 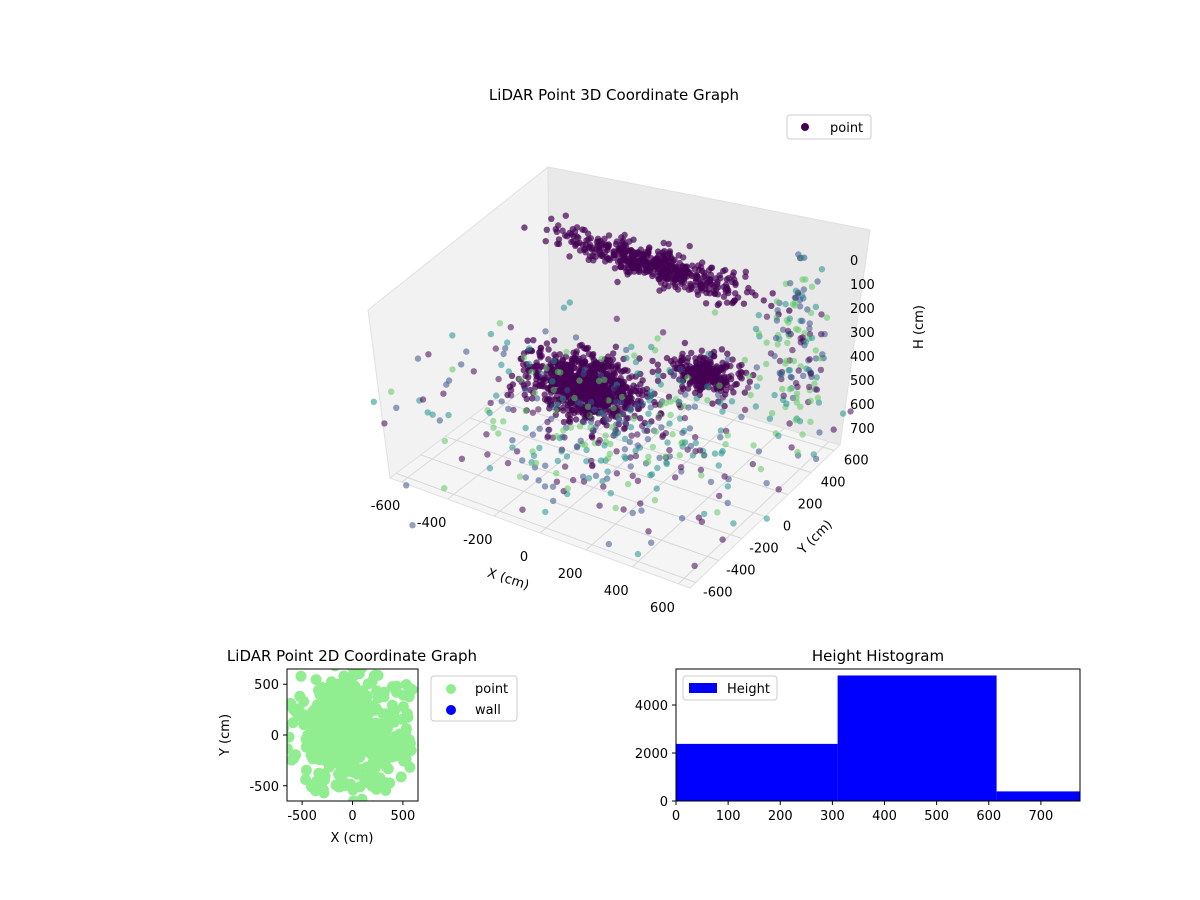 What do you see at coordinates (718, 593) in the screenshot?
I see `y-tick-label-3d: -600` at bounding box center [718, 593].